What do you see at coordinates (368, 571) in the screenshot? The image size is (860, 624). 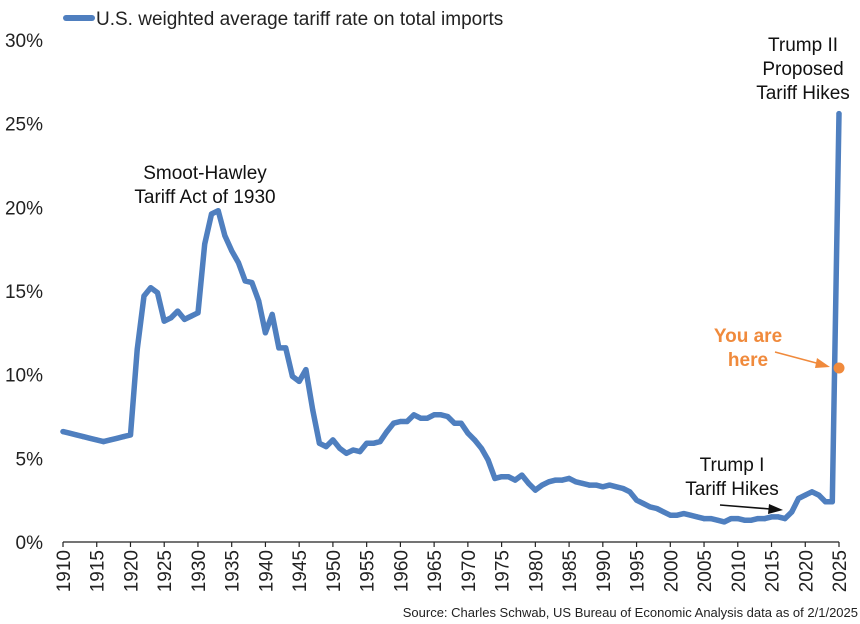 I see `x-tick-label: 1955` at bounding box center [368, 571].